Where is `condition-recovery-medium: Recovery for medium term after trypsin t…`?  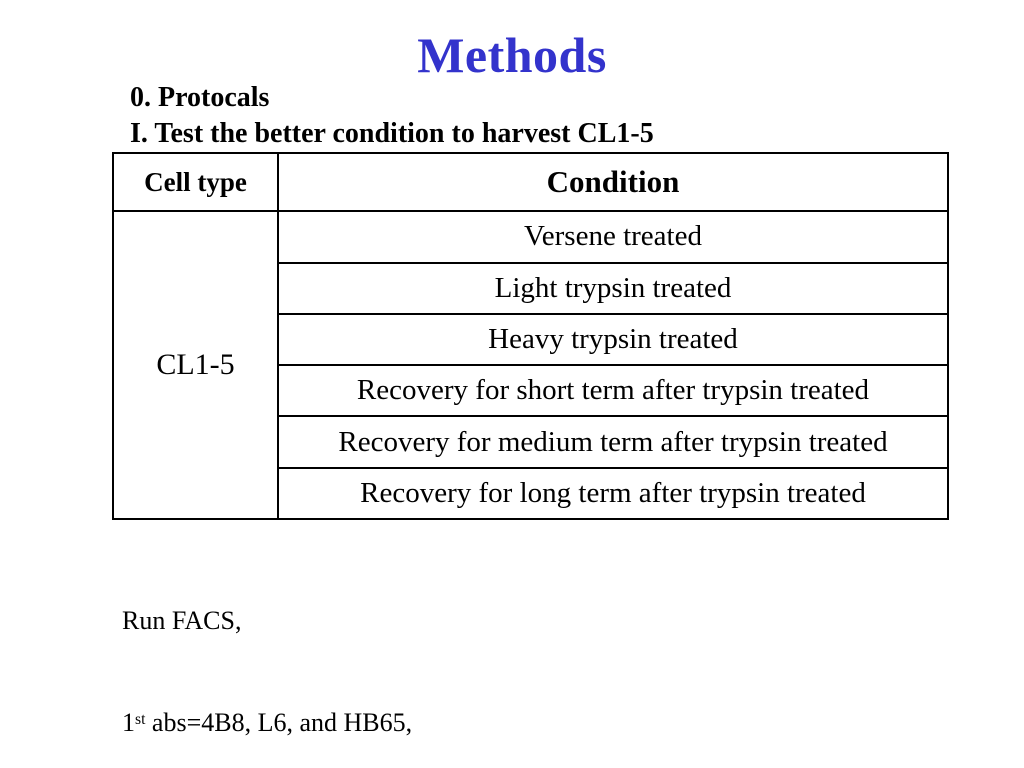
condition-recovery-medium: Recovery for medium term after trypsin t… is located at coordinates (613, 442).